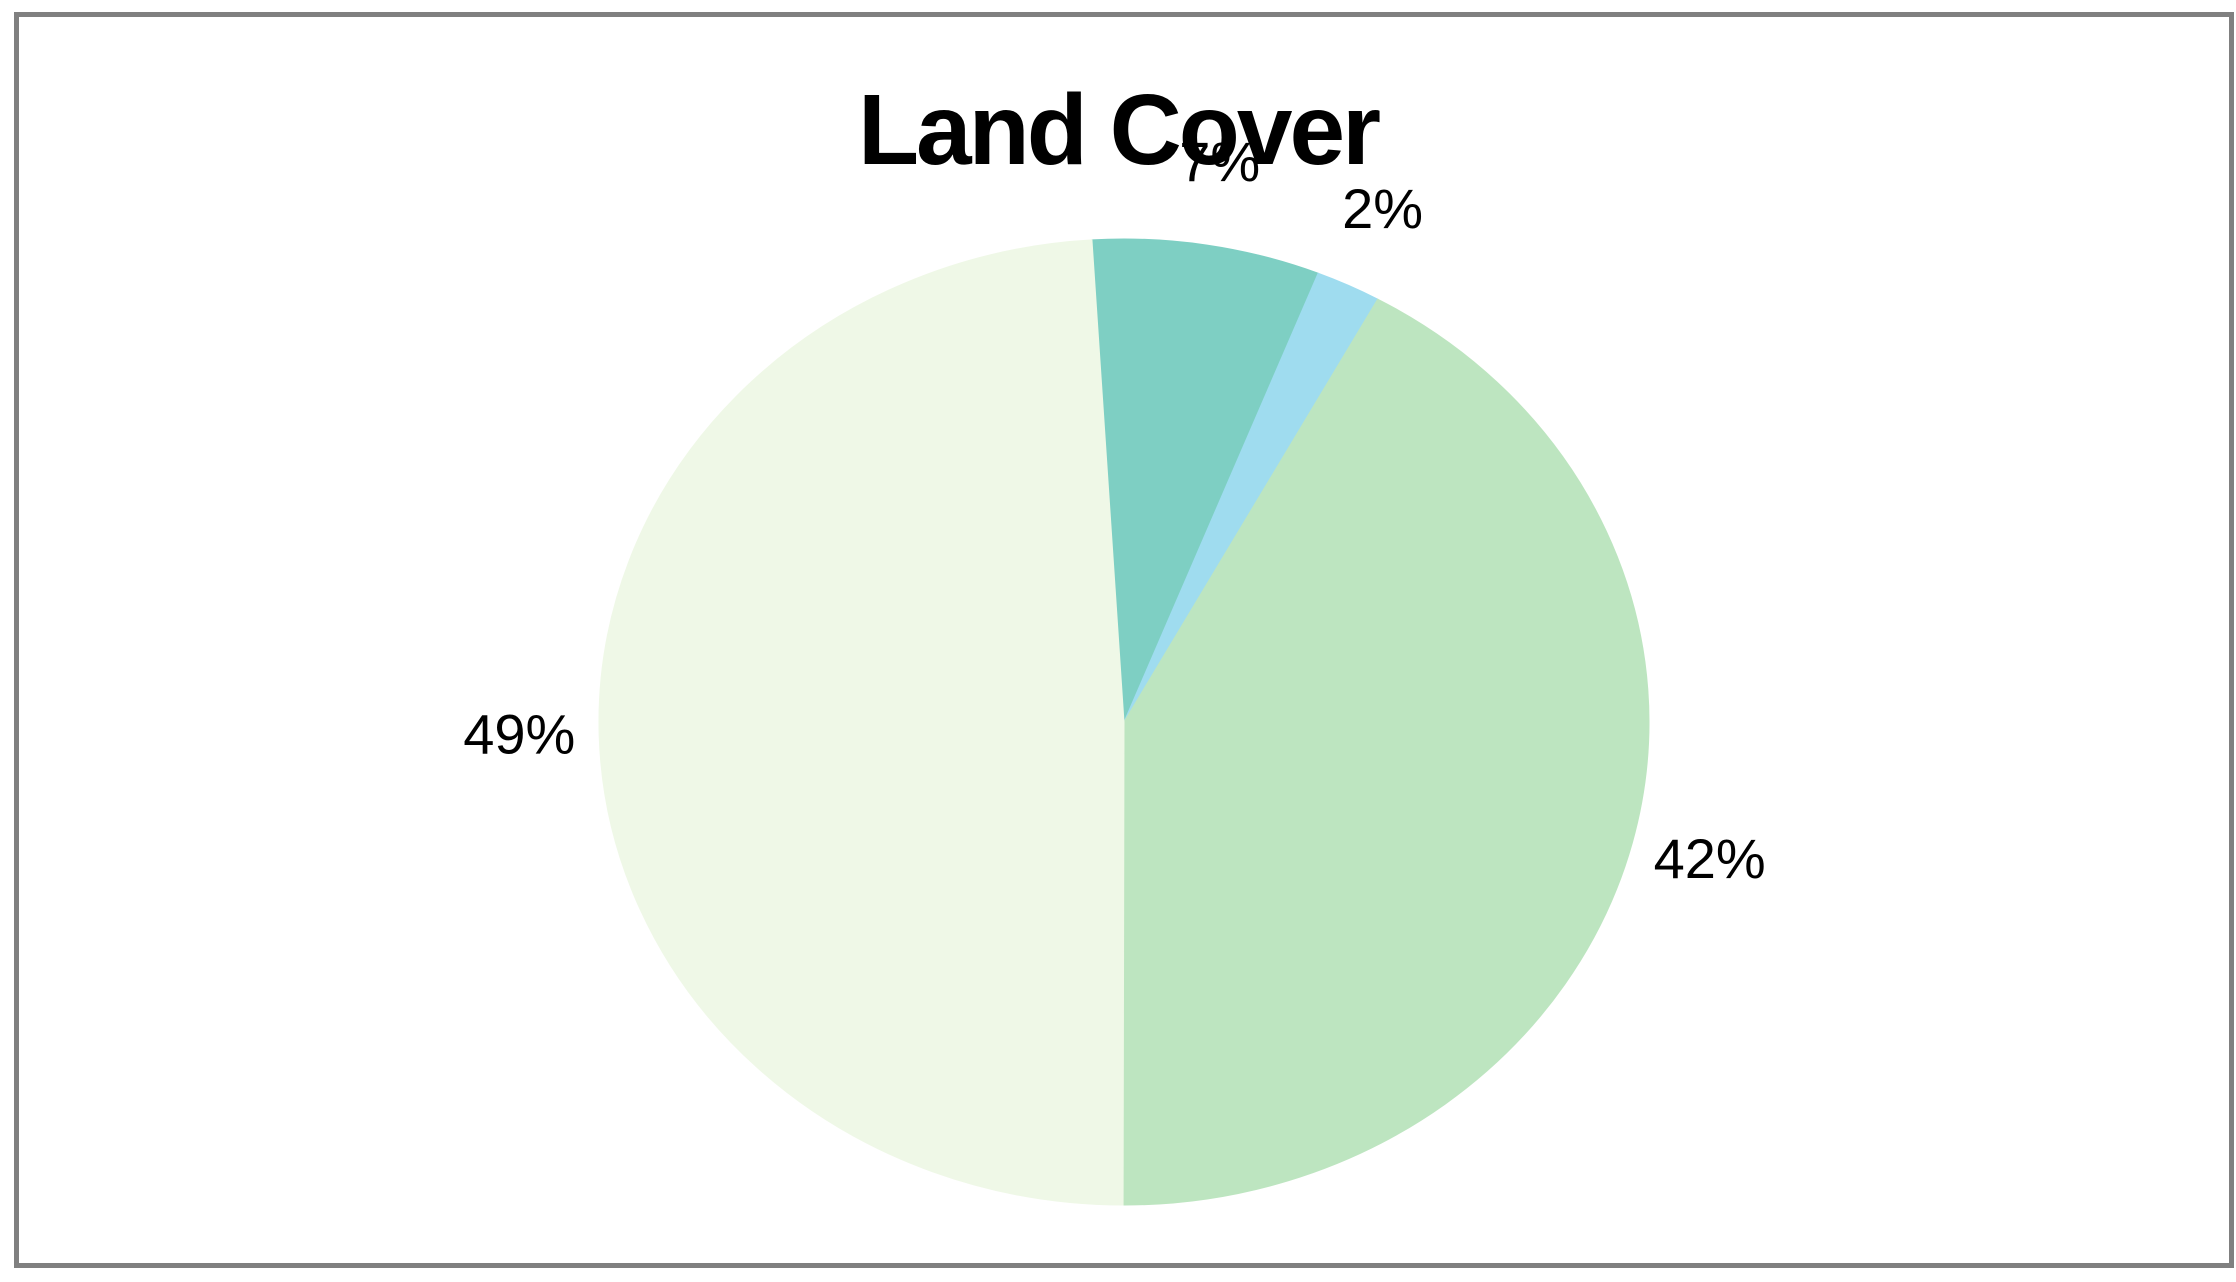 This screenshot has width=2236, height=1282. What do you see at coordinates (1710, 858) in the screenshot?
I see `slice-label-2: 42%` at bounding box center [1710, 858].